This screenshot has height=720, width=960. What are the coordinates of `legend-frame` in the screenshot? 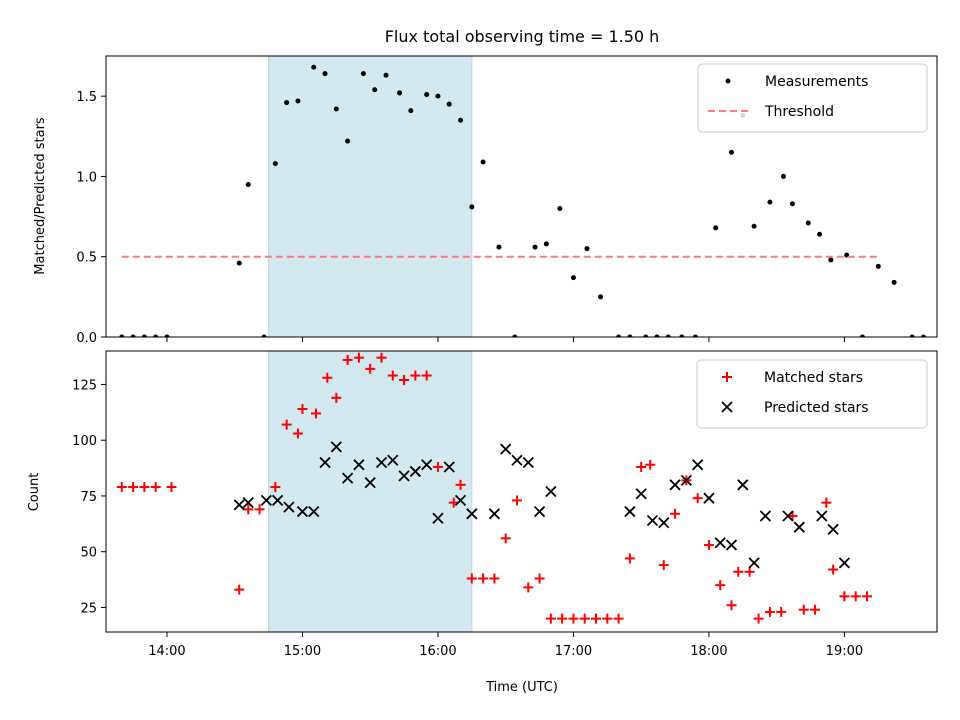 It's located at (812, 98).